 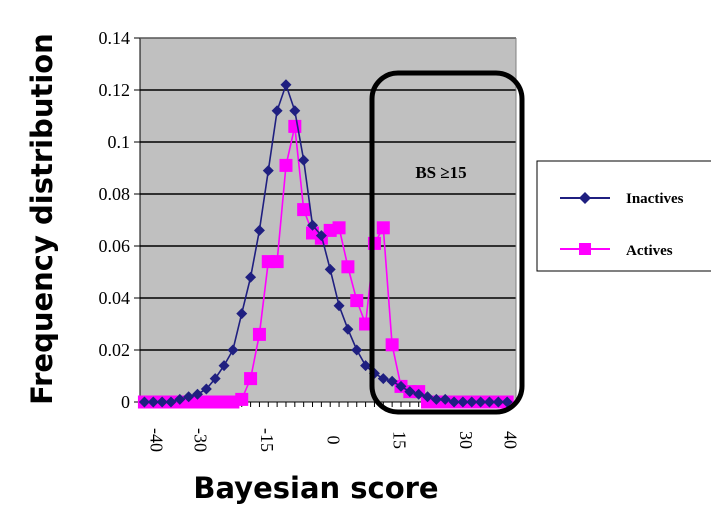 I want to click on bs-threshold-box, so click(x=447, y=242).